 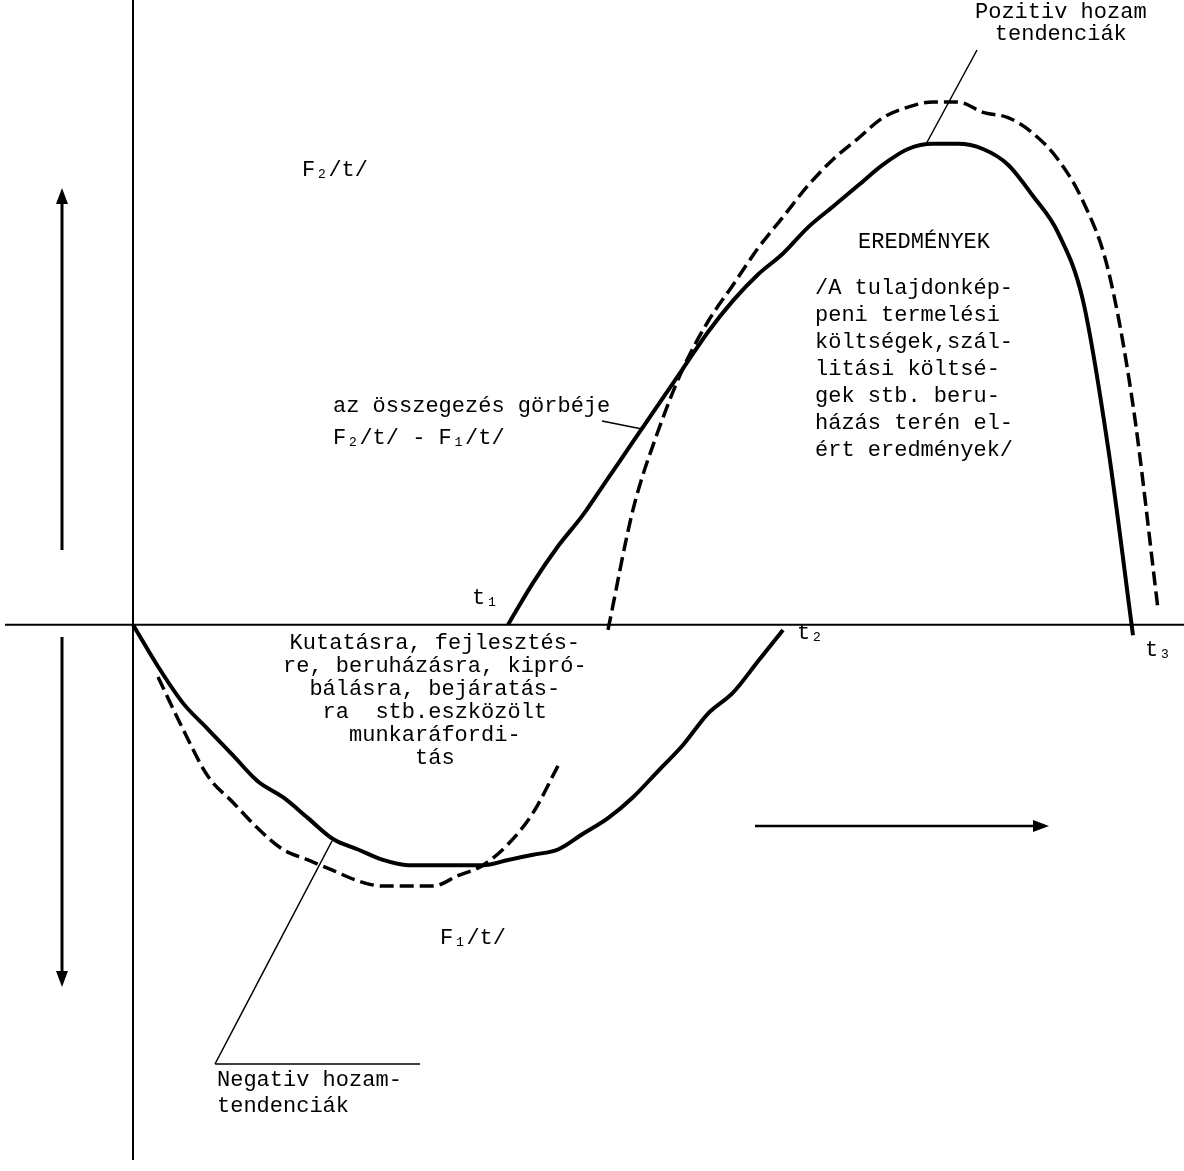 I want to click on annotation: t₂, so click(x=810, y=633).